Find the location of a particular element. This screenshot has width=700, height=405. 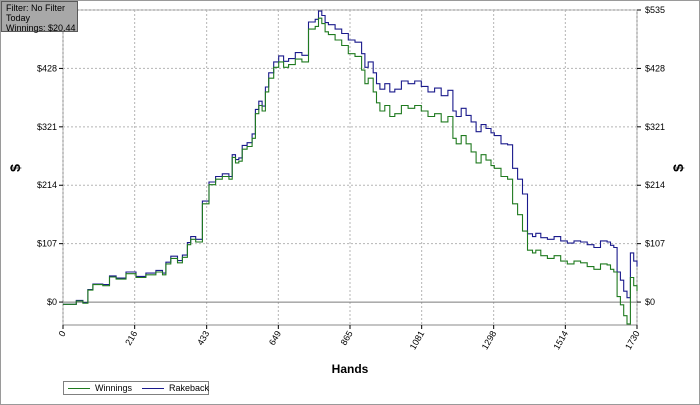

x-tick-label: 1298 is located at coordinates (489, 340).